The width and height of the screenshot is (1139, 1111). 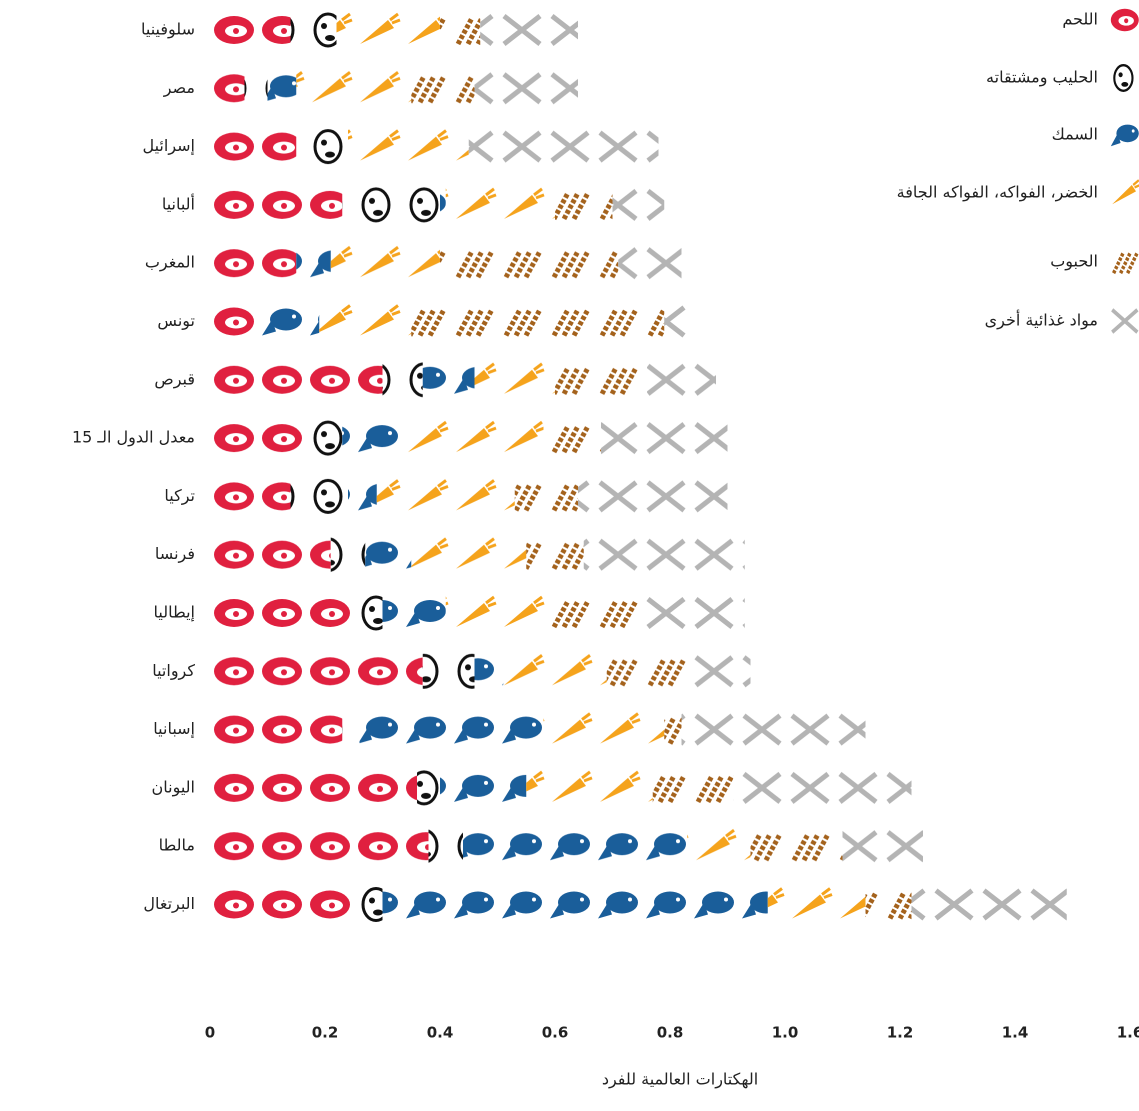 What do you see at coordinates (680, 1080) in the screenshot?
I see `x-axis-title: الهكتارات العالمية للفرد` at bounding box center [680, 1080].